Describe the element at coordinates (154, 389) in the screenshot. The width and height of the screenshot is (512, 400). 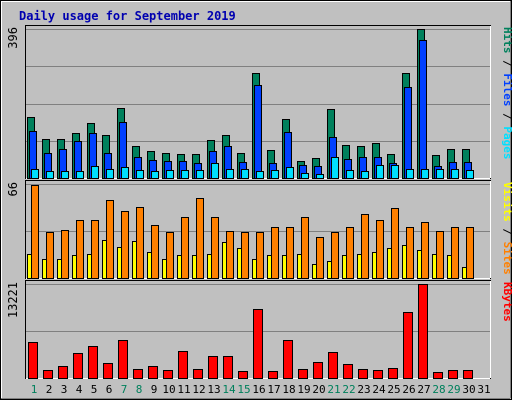
I see `day-label: 9` at that location.